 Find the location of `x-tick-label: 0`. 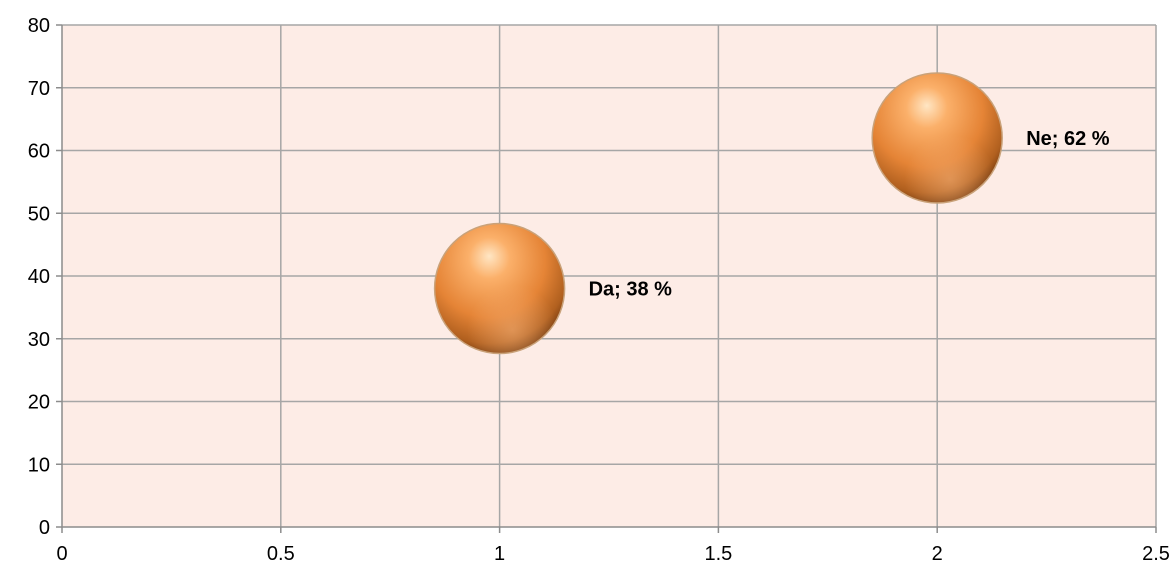

x-tick-label: 0 is located at coordinates (61, 554).